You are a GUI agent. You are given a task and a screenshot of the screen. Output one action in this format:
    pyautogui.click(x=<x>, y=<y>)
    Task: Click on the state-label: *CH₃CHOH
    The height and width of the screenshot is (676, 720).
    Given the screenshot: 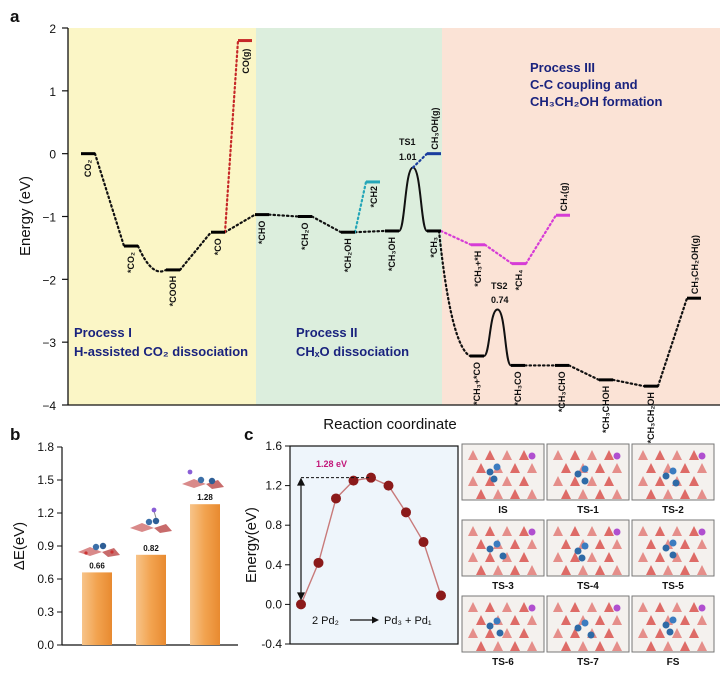 What is the action you would take?
    pyautogui.click(x=606, y=409)
    